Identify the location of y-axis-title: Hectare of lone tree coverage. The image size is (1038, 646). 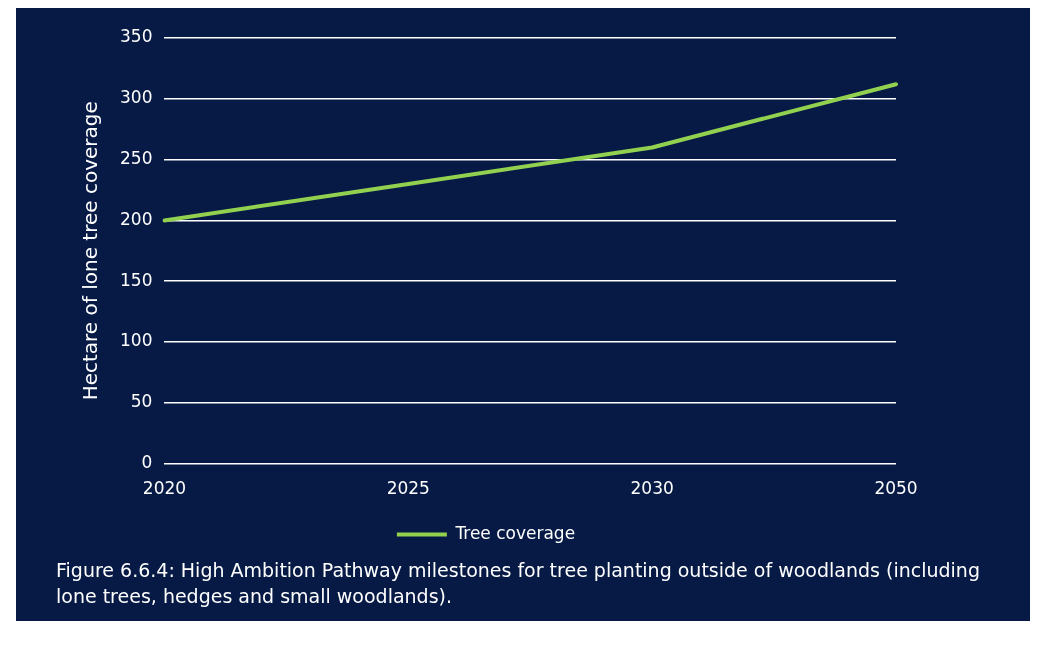
(90, 251).